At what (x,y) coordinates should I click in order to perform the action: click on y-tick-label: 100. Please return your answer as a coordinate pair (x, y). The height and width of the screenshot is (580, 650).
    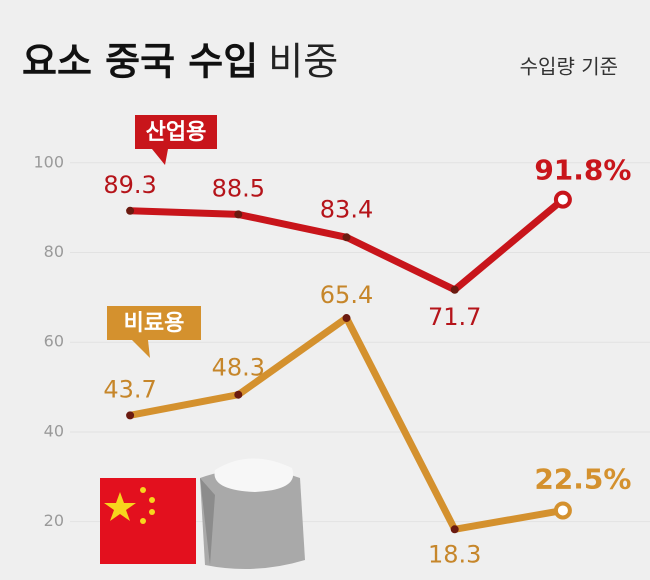
    Looking at the image, I should click on (48, 161).